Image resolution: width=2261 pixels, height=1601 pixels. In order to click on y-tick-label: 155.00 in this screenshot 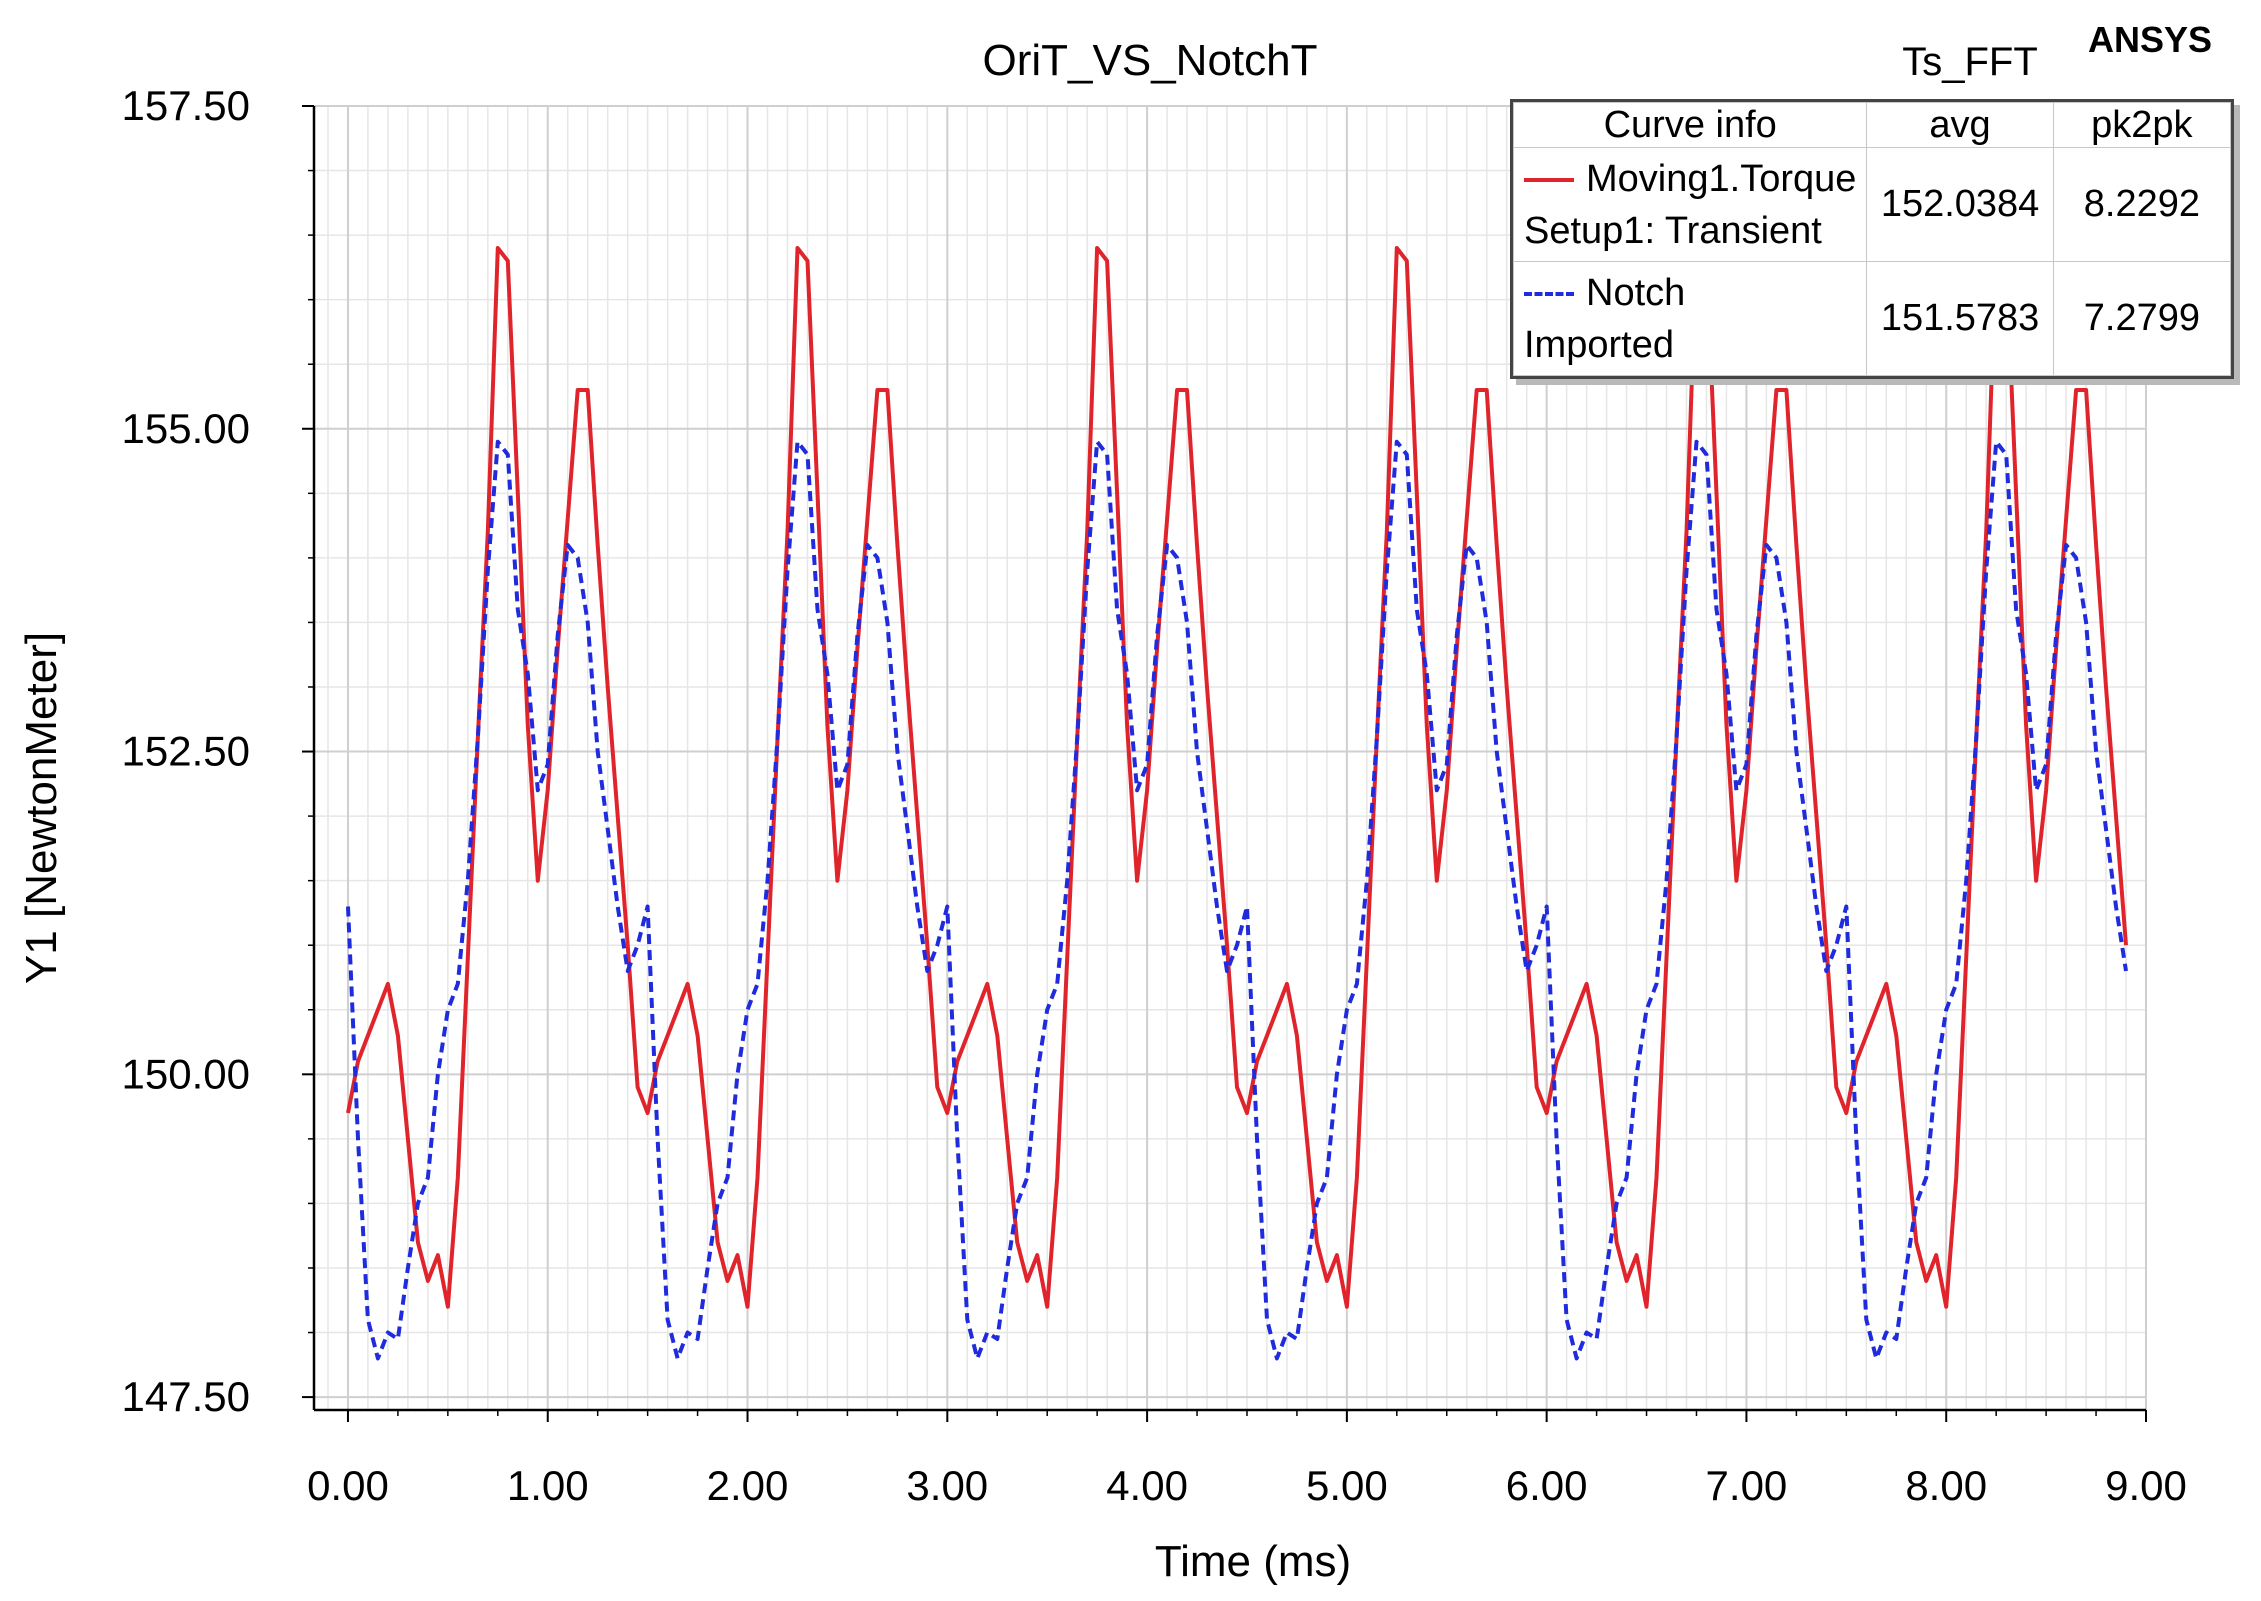, I will do `click(186, 428)`.